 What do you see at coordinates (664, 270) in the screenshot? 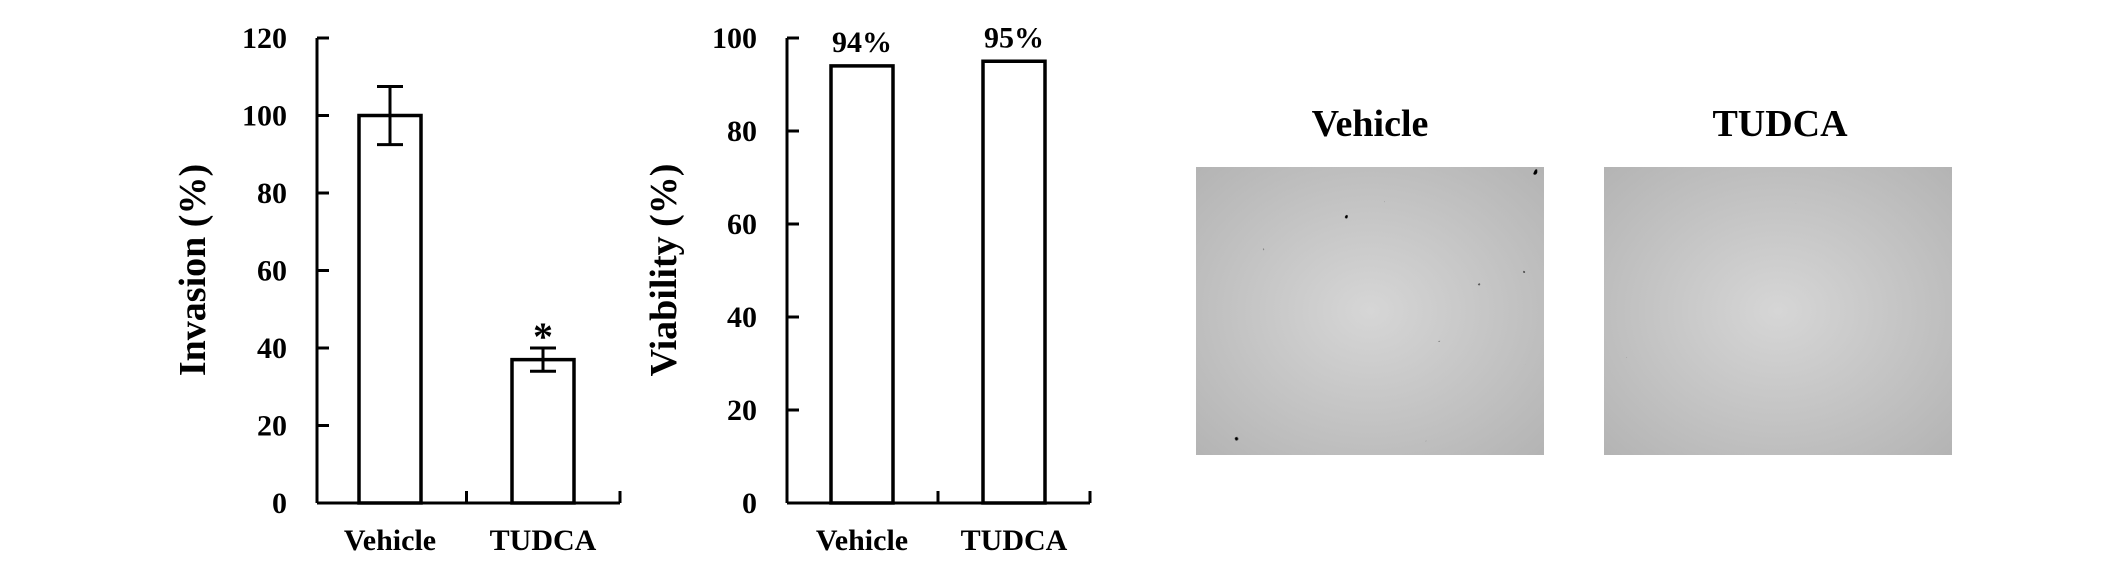
I see `viability-y-axis-title: Viability (%)` at bounding box center [664, 270].